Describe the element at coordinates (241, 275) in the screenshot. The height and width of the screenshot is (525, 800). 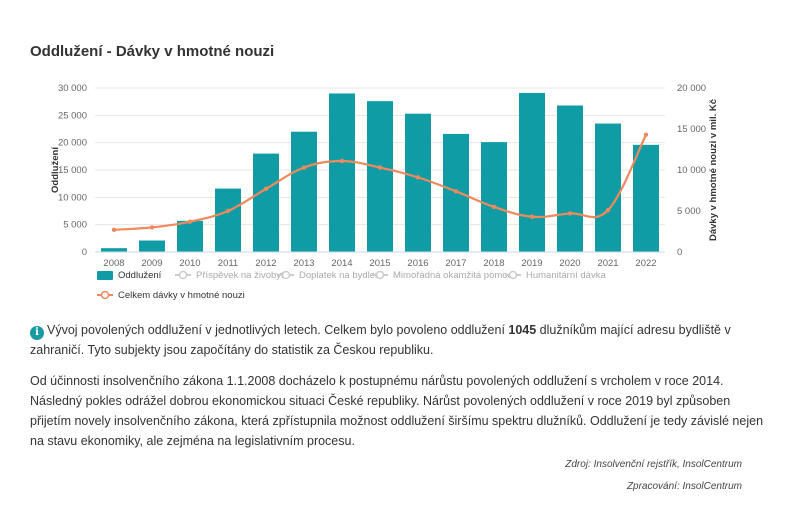
I see `legend-item-label: Příspěvek na živobytí` at that location.